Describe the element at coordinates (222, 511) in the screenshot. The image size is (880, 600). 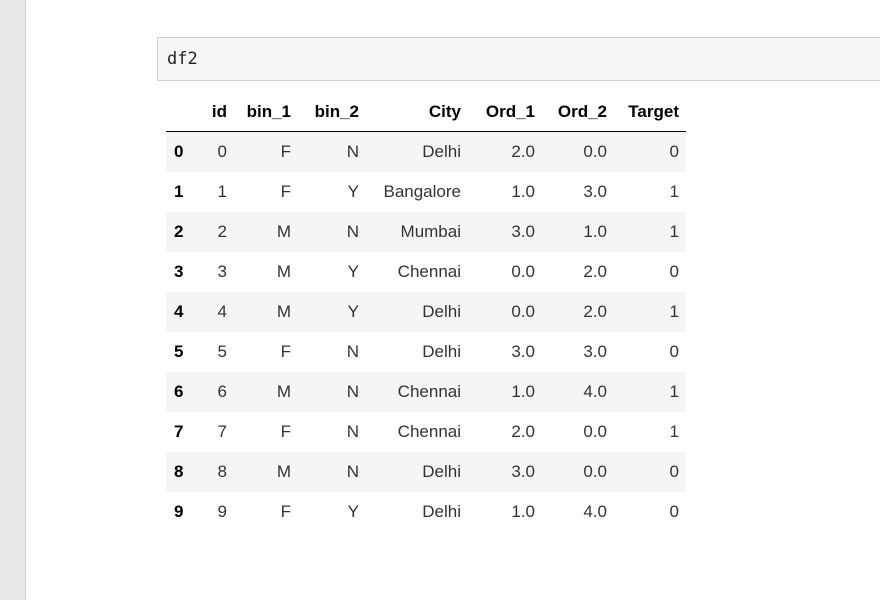
I see `cell-id: 9` at that location.